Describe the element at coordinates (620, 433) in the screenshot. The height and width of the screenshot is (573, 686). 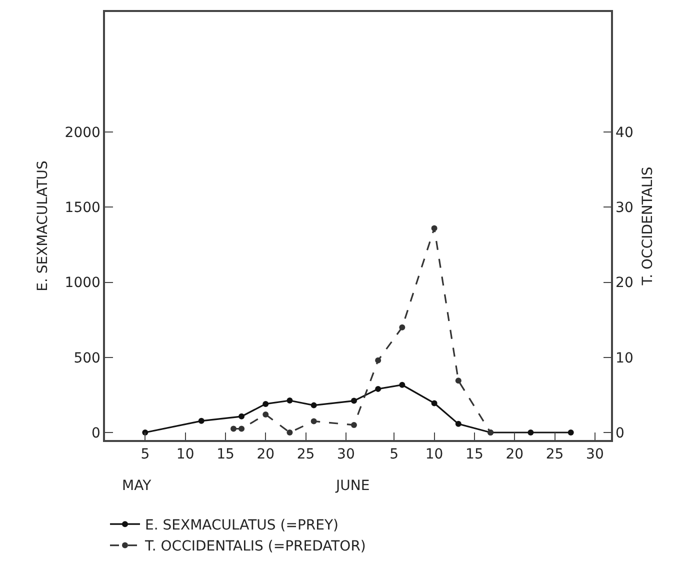
I see `y2-tick-label: 0` at that location.